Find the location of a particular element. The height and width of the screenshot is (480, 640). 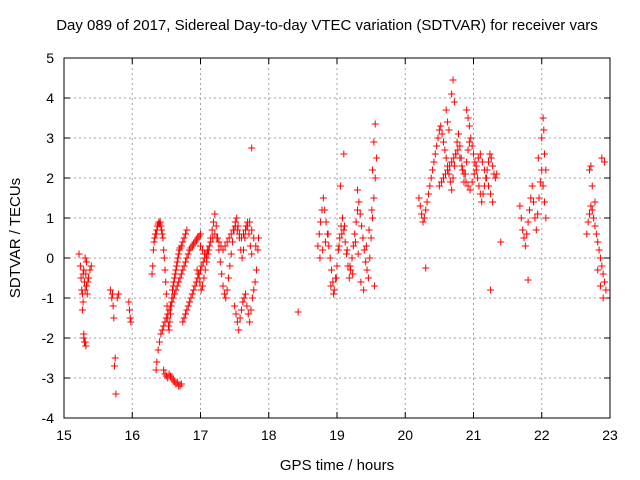

x-tick-label: 17 is located at coordinates (201, 435).